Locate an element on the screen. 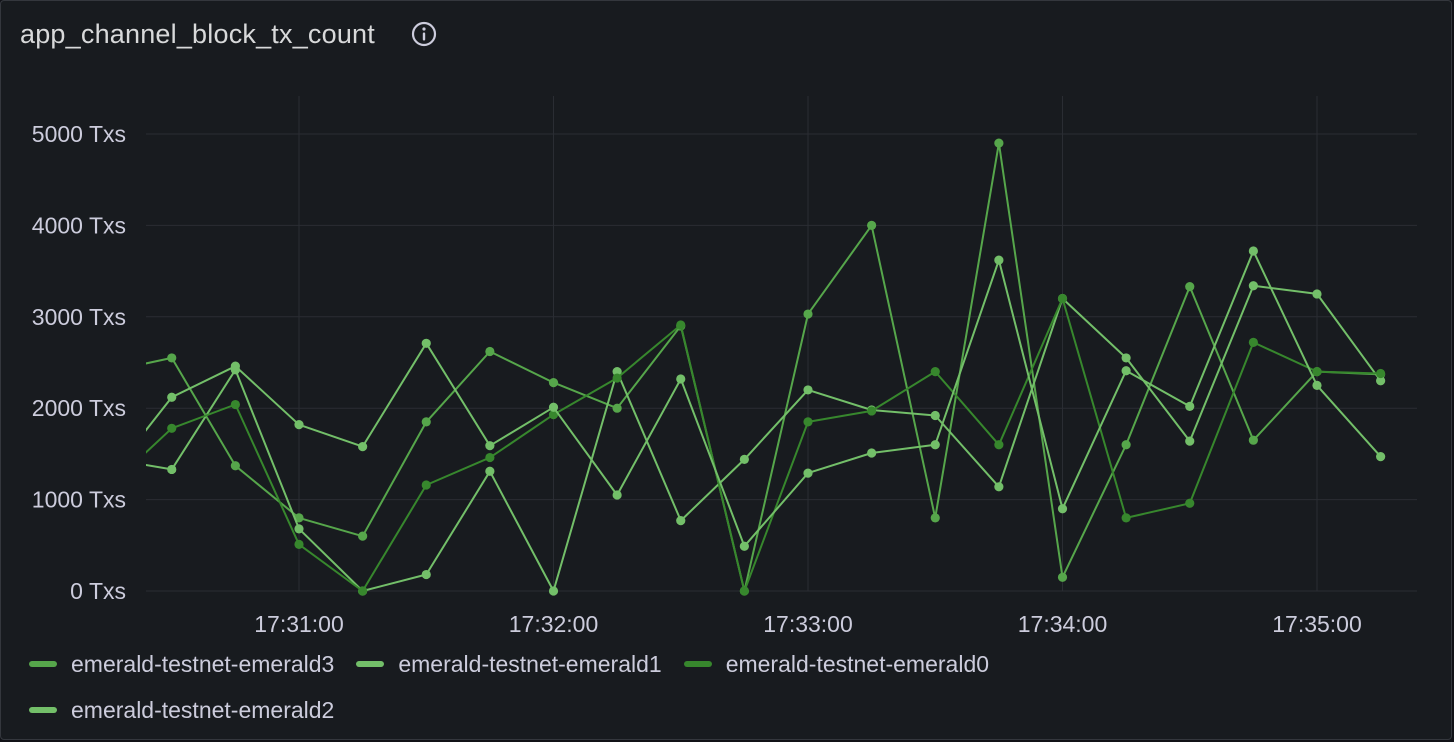 Image resolution: width=1454 pixels, height=742 pixels. x-tick-label: 17:34:00 is located at coordinates (1063, 624).